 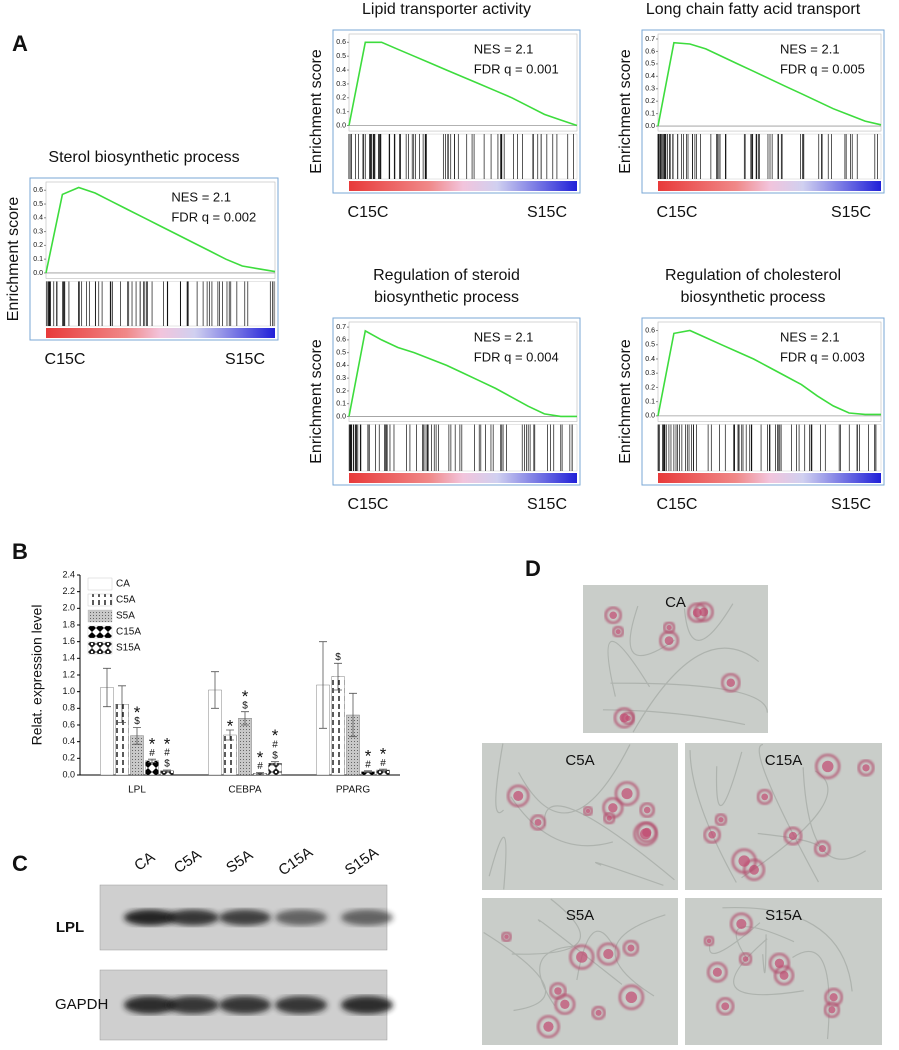 I want to click on y-tick-label: 0.8, so click(x=68, y=708).